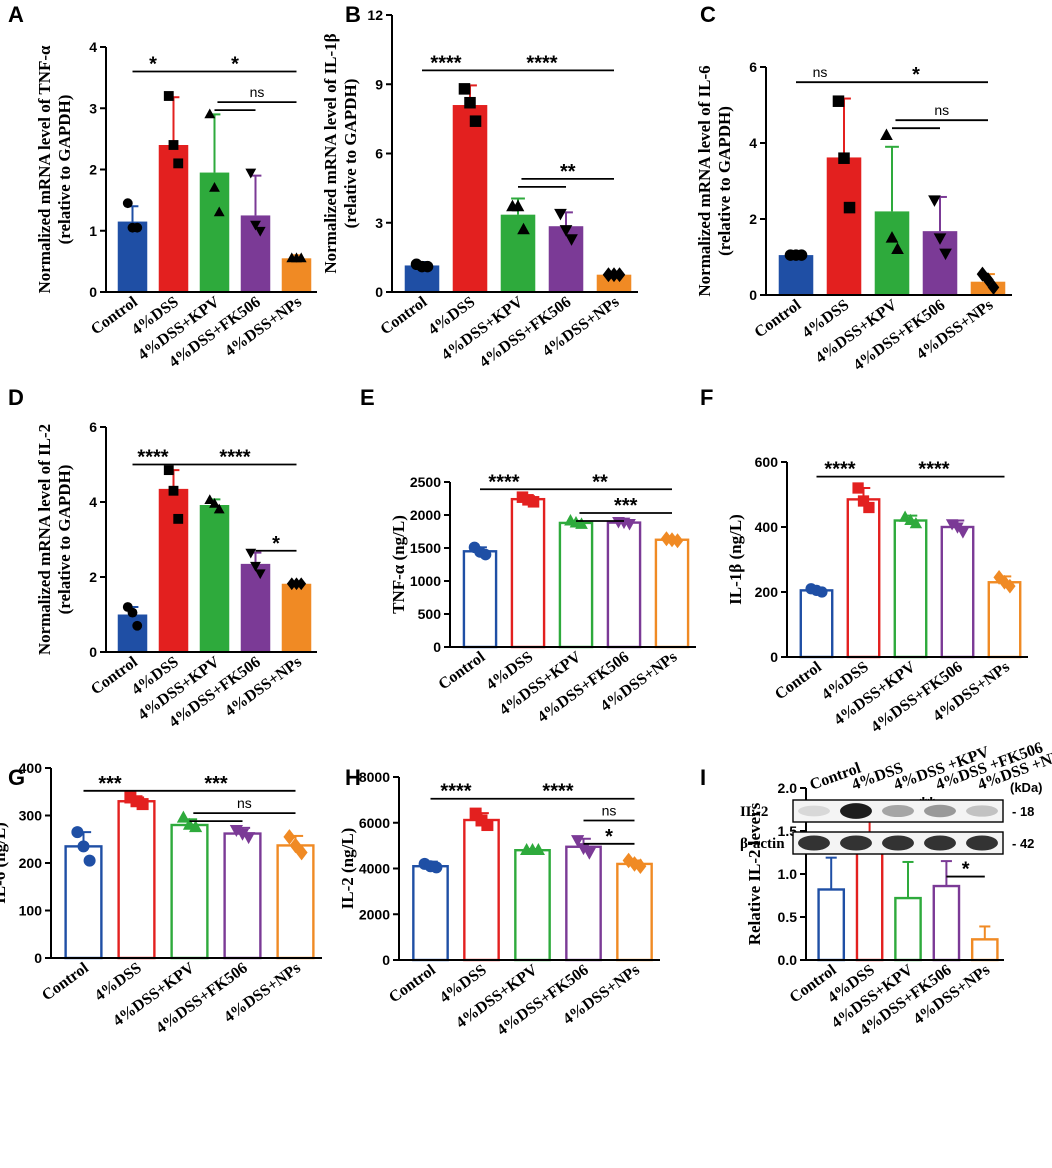 This screenshot has height=1168, width=1052. Describe the element at coordinates (430, 614) in the screenshot. I see `y-tick-label: 500` at that location.